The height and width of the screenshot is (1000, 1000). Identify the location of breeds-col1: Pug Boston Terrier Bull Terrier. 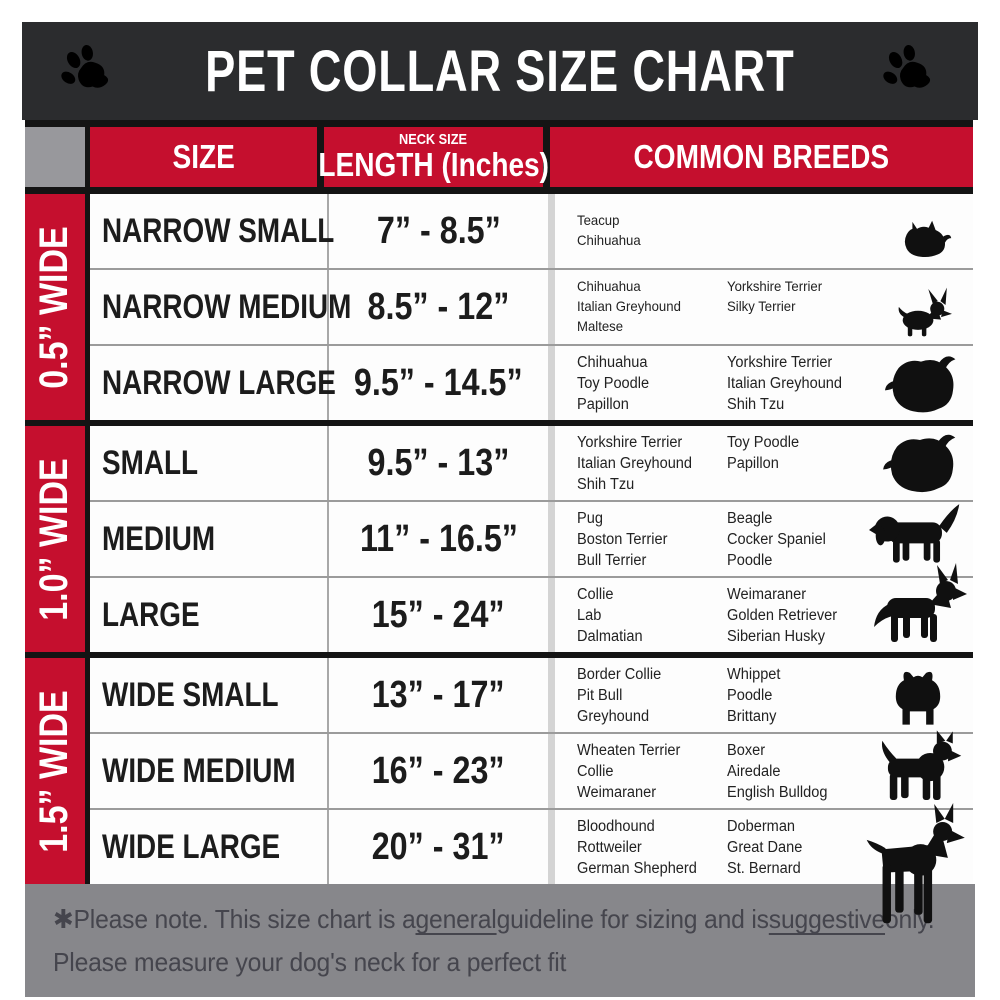
(622, 539).